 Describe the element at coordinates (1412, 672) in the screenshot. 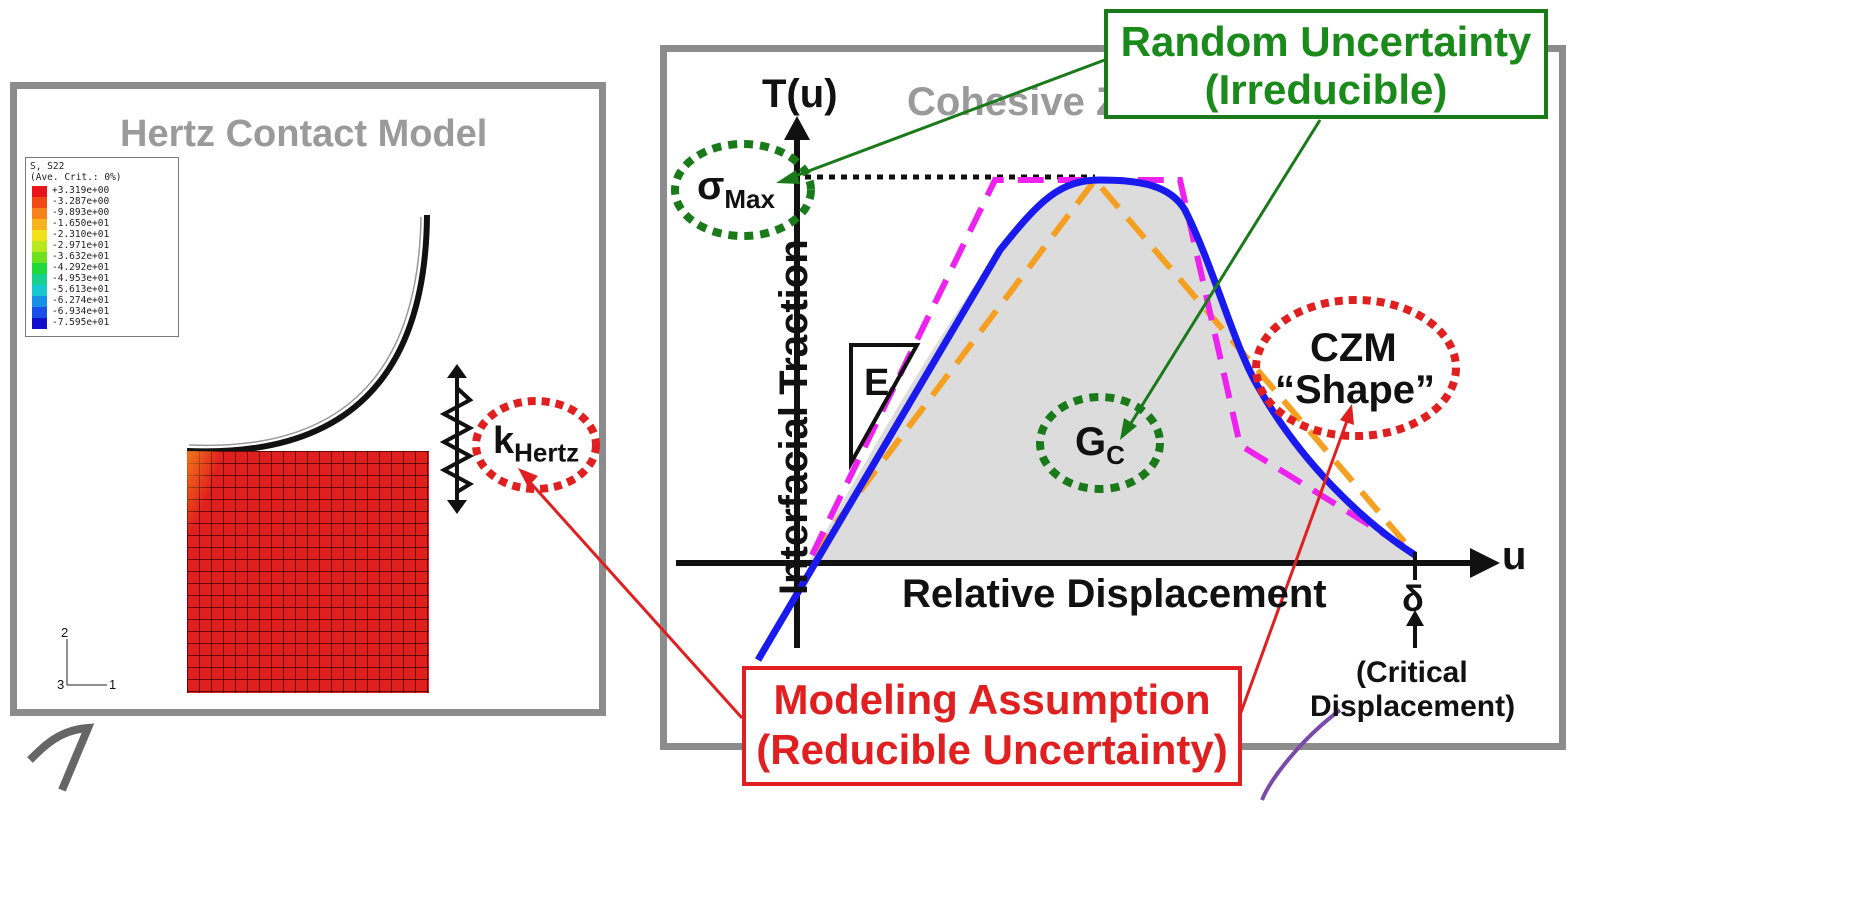

I see `critical-displacement-line1: (Critical` at that location.